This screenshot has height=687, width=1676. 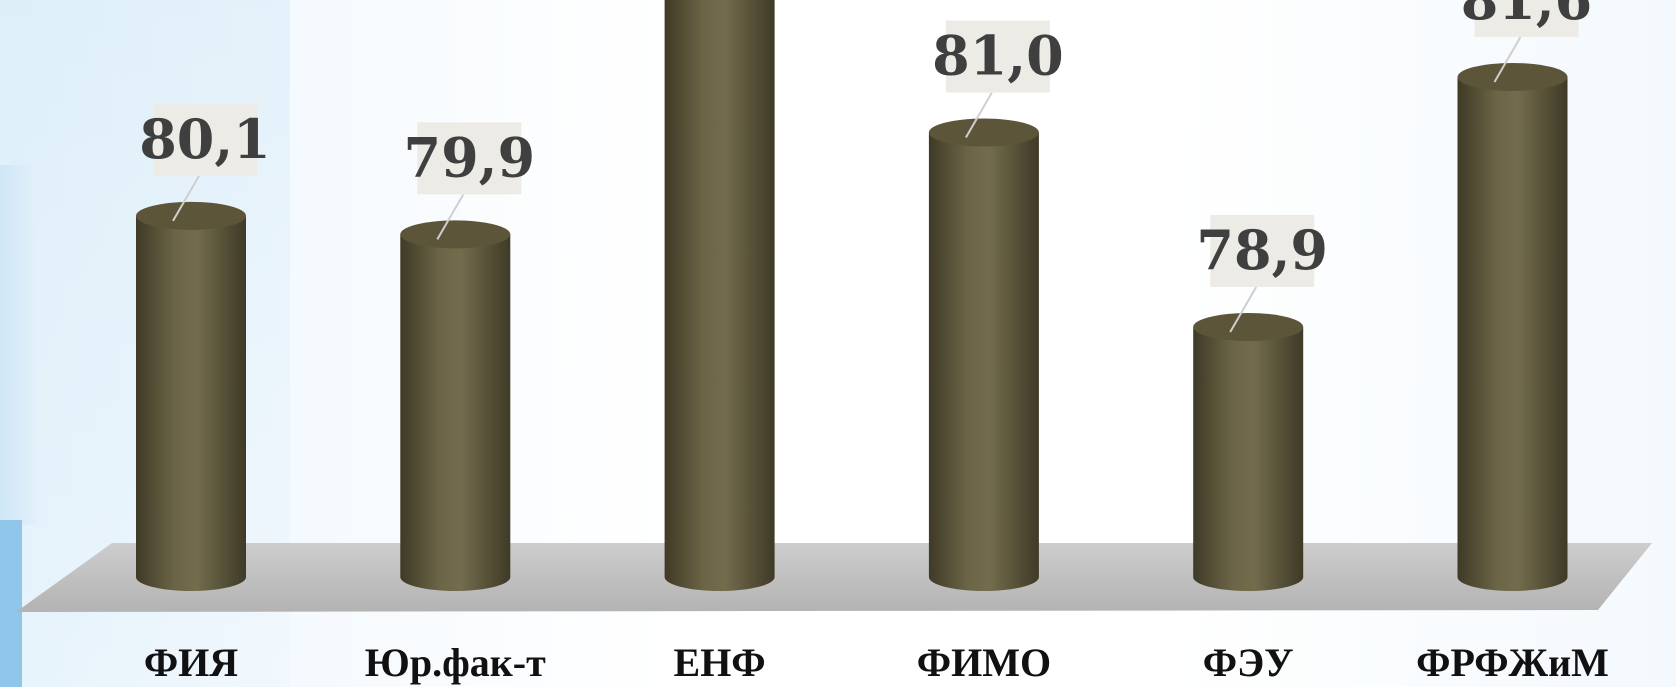 I want to click on category-label-5: ФЭУ, so click(x=1248, y=662).